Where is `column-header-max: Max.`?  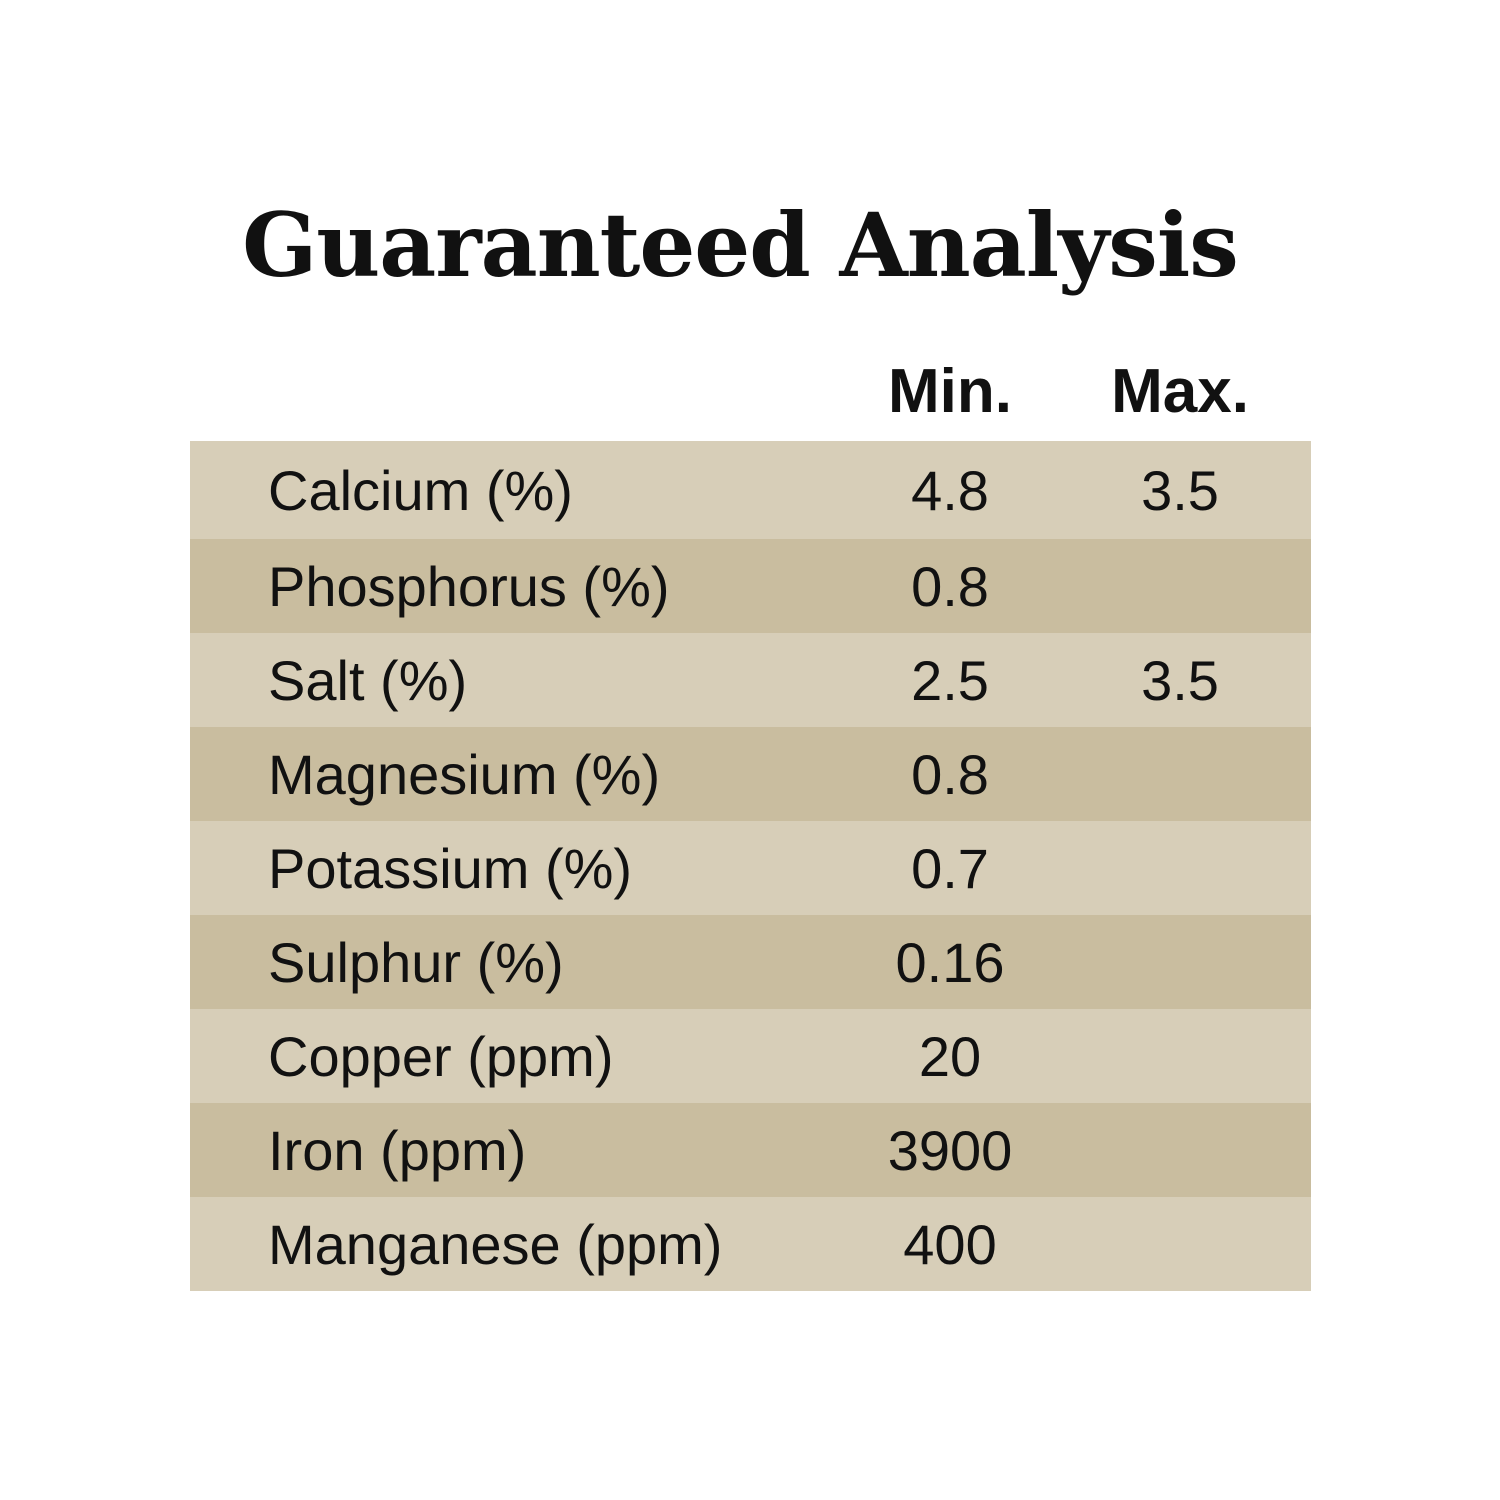 column-header-max: Max. is located at coordinates (1180, 391).